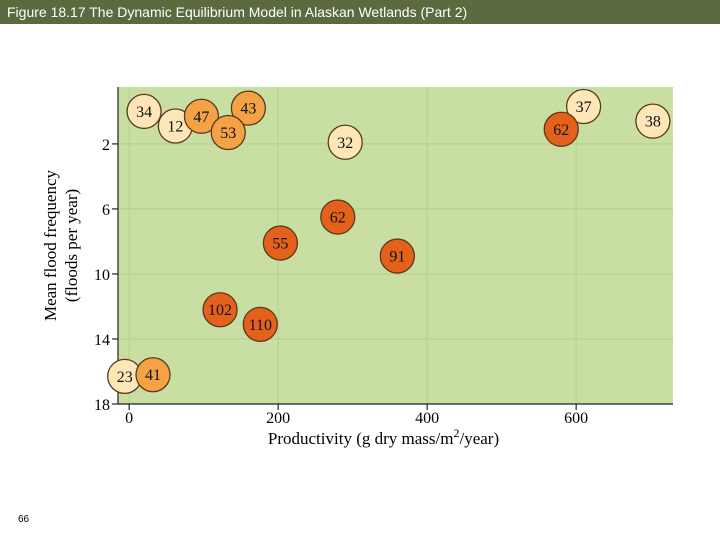 This screenshot has height=540, width=720. I want to click on data-point: 102, so click(220, 310).